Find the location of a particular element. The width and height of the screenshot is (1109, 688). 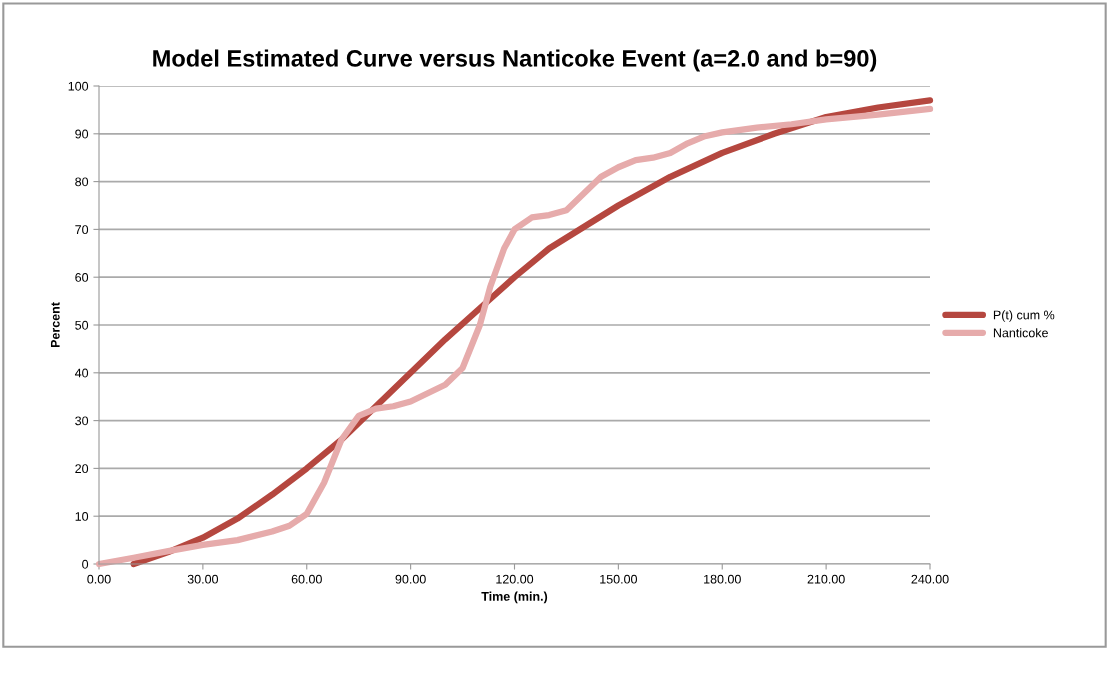

y-tick-label: 90 is located at coordinates (82, 134).